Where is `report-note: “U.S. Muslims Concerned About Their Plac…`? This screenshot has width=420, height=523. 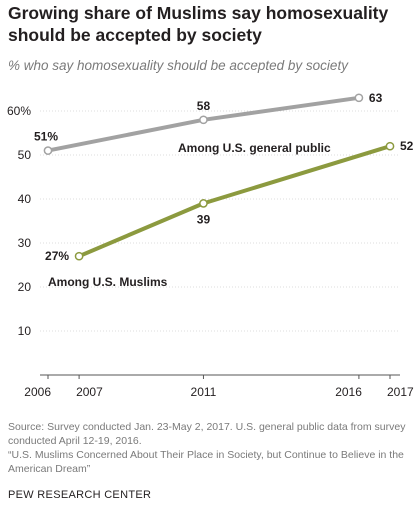 report-note: “U.S. Muslims Concerned About Their Plac… is located at coordinates (206, 462).